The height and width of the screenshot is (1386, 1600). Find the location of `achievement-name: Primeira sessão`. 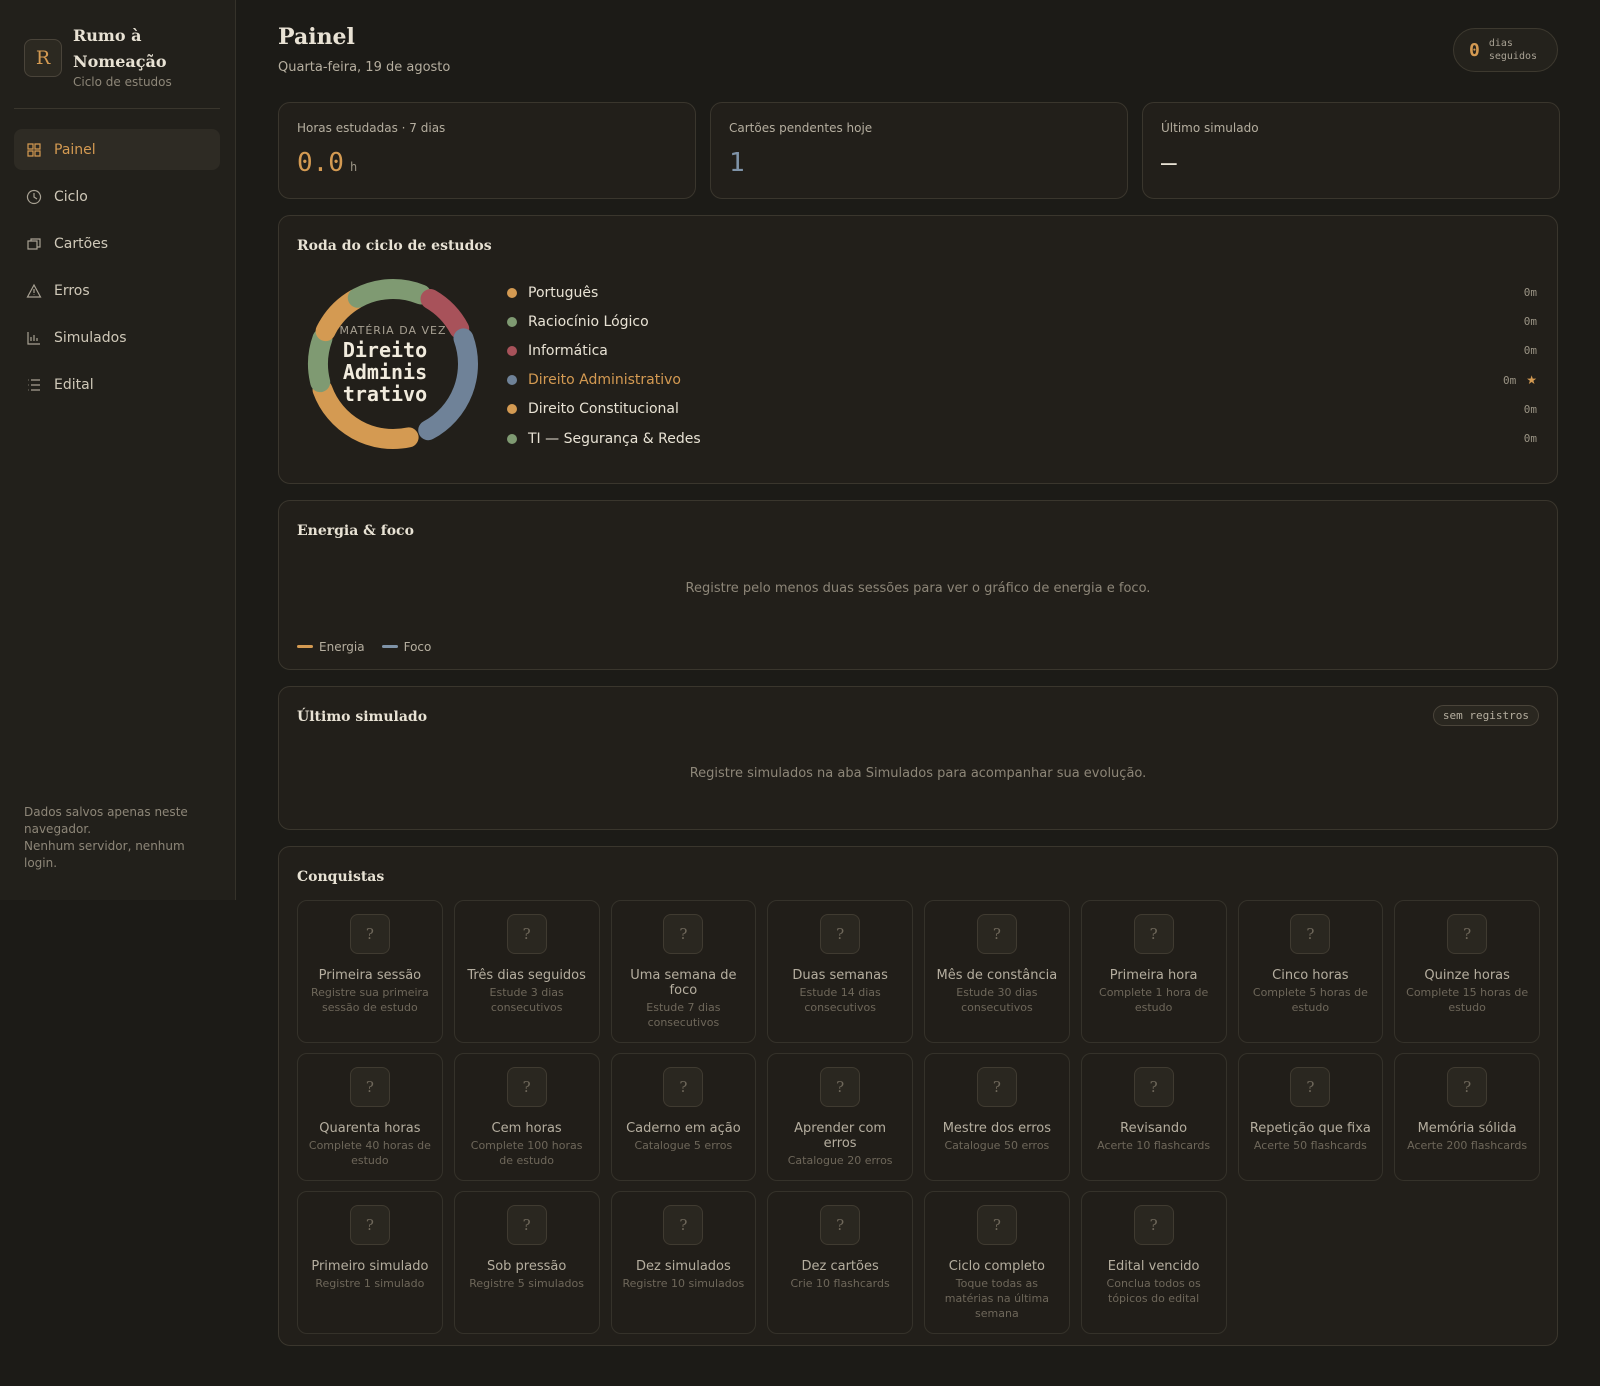

achievement-name: Primeira sessão is located at coordinates (370, 975).